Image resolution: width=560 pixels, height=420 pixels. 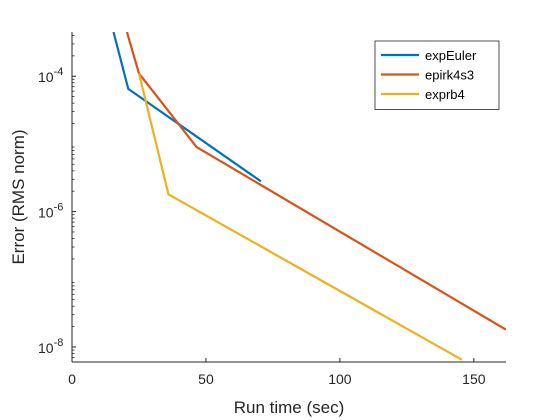 What do you see at coordinates (18, 196) in the screenshot?
I see `y-axis-label: Error (RMS norm)` at bounding box center [18, 196].